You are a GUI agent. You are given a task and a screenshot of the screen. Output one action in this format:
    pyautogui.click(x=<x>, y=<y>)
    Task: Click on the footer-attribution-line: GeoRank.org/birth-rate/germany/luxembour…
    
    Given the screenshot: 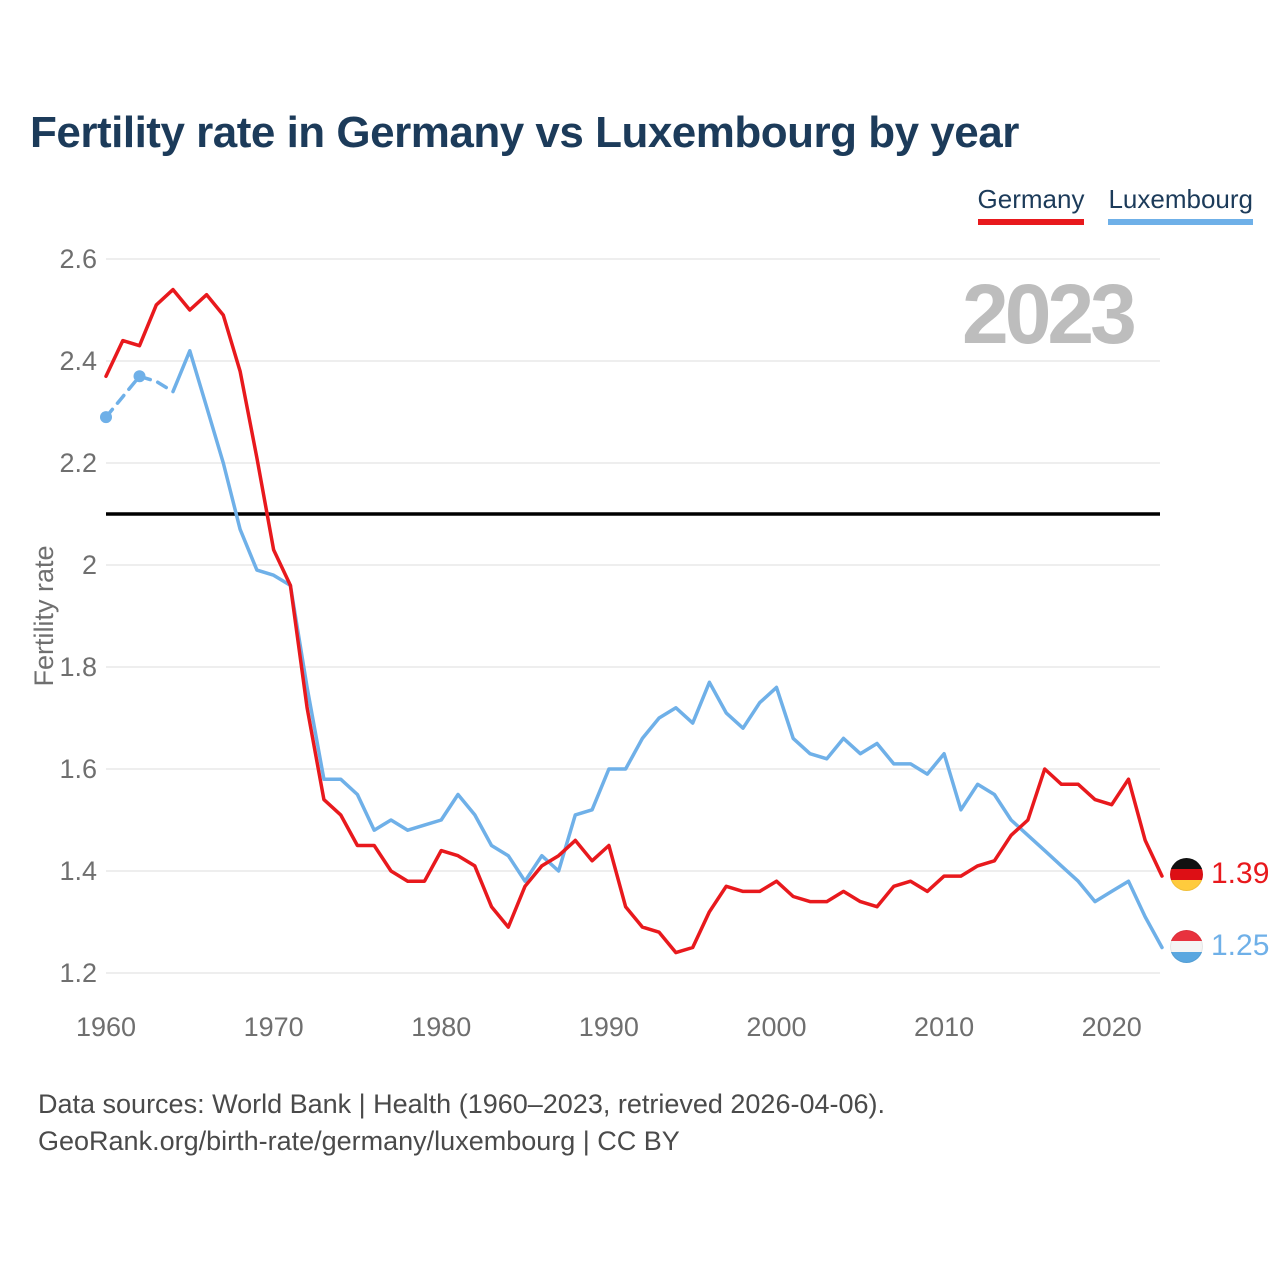 What is the action you would take?
    pyautogui.click(x=359, y=1141)
    